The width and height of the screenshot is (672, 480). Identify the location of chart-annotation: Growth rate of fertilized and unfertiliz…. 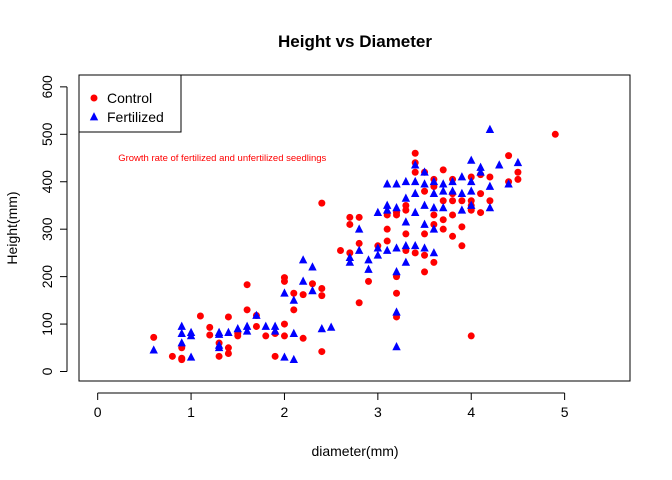
(222, 158).